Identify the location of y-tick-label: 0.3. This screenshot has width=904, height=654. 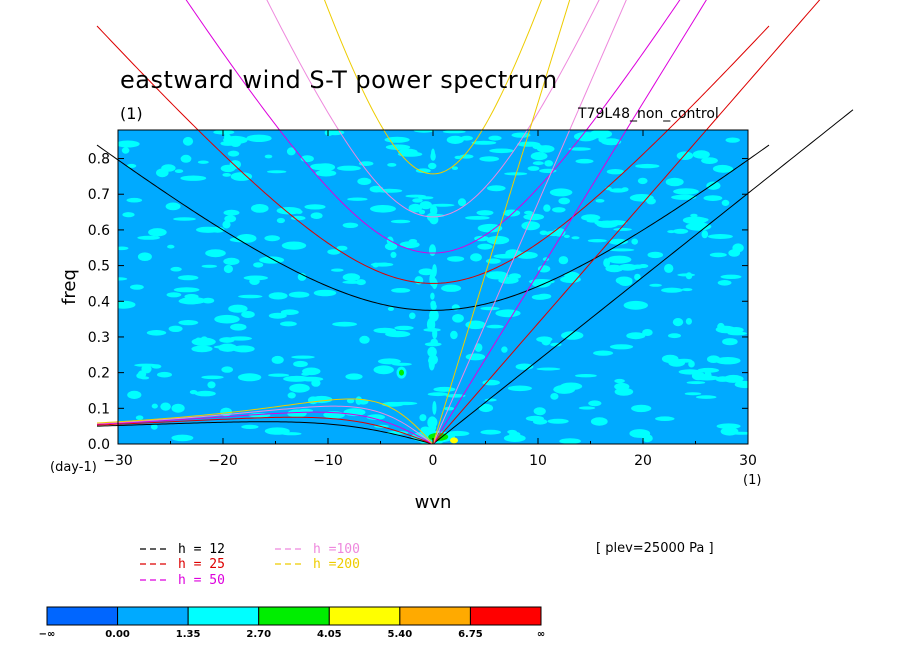
(99, 338).